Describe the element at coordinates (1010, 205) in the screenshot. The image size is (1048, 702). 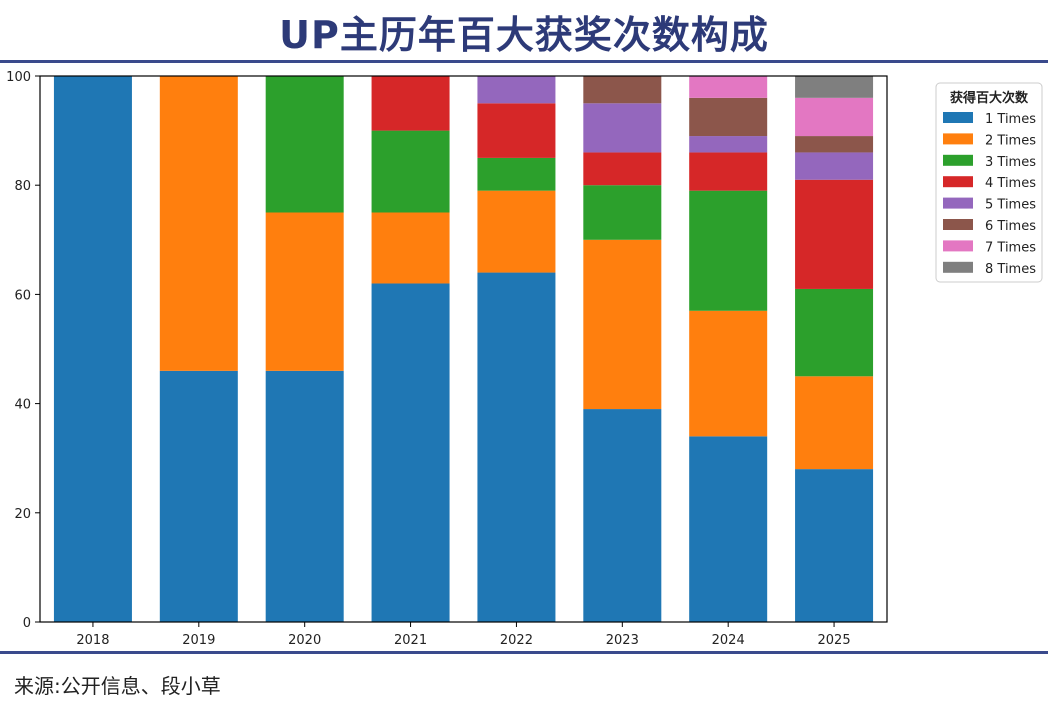
I see `legend-label-5: 5 Times` at that location.